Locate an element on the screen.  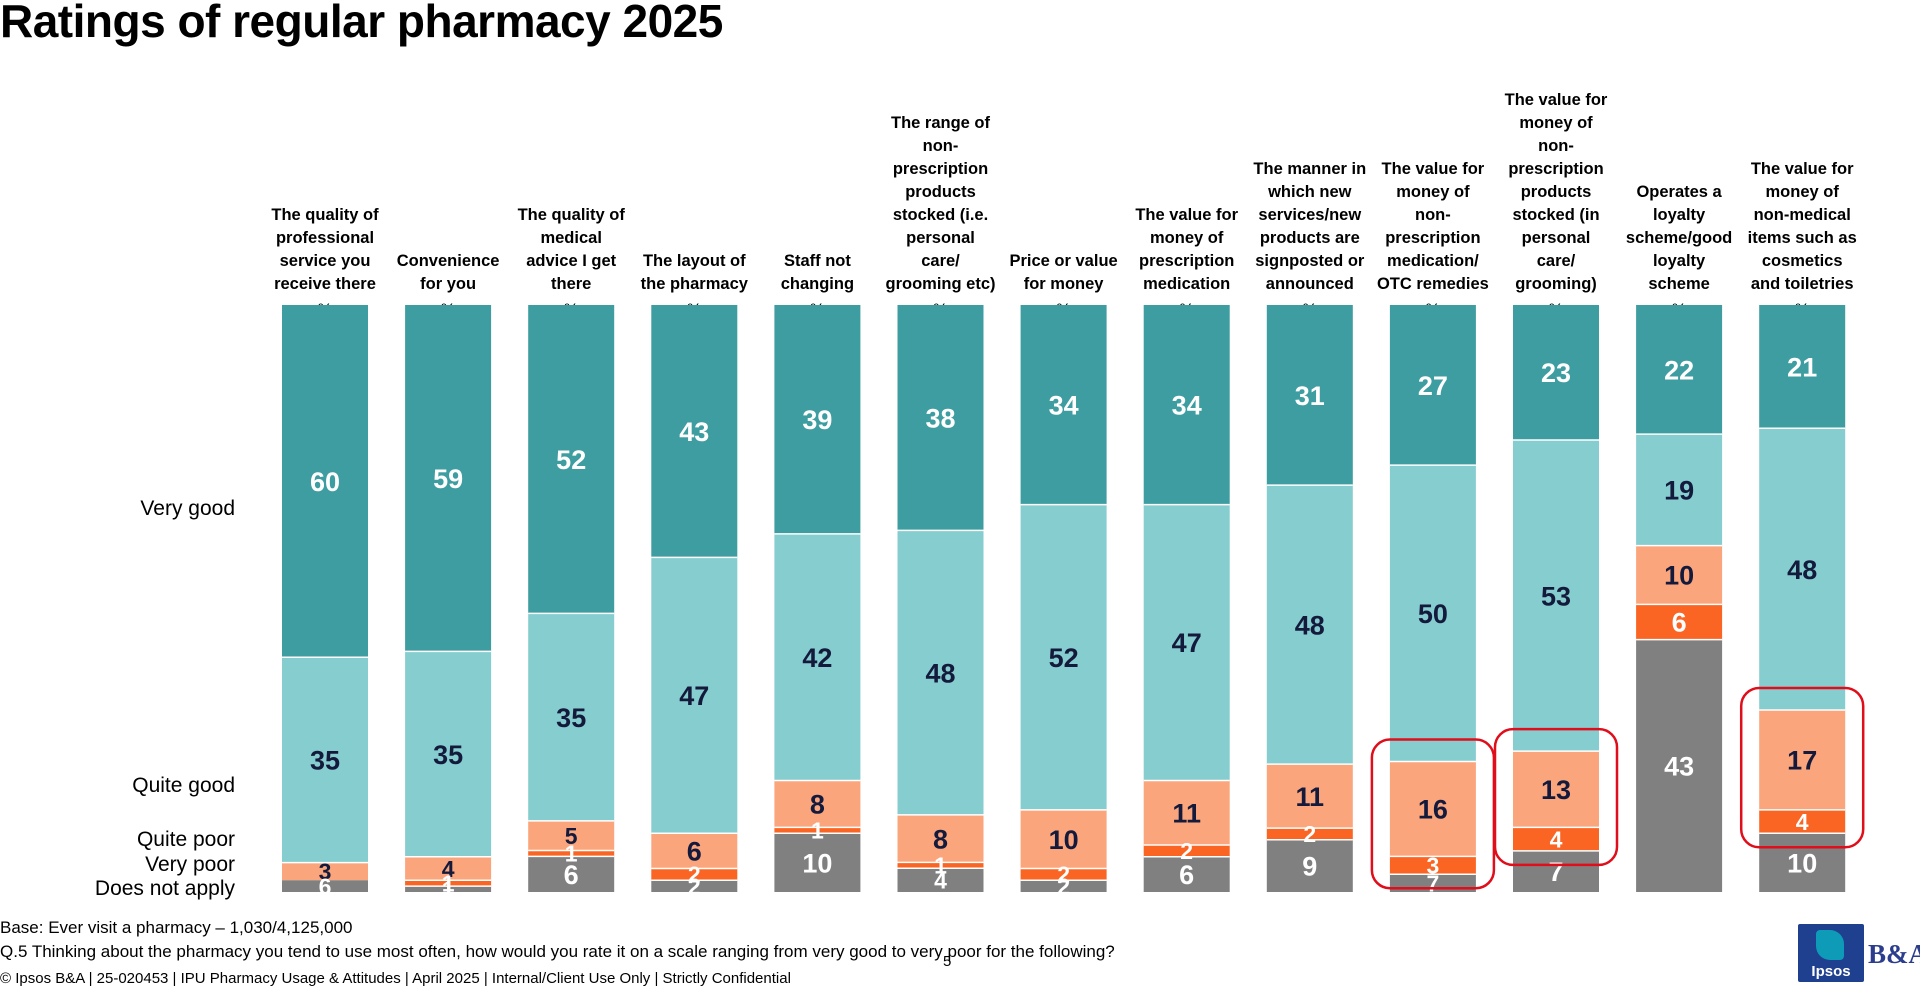
data-label-quite-good: 52 is located at coordinates (1064, 658).